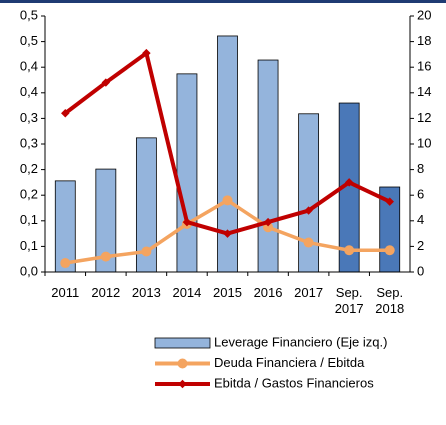 This screenshot has width=446, height=425. What do you see at coordinates (420, 245) in the screenshot?
I see `y2-tick-label: 2` at bounding box center [420, 245].